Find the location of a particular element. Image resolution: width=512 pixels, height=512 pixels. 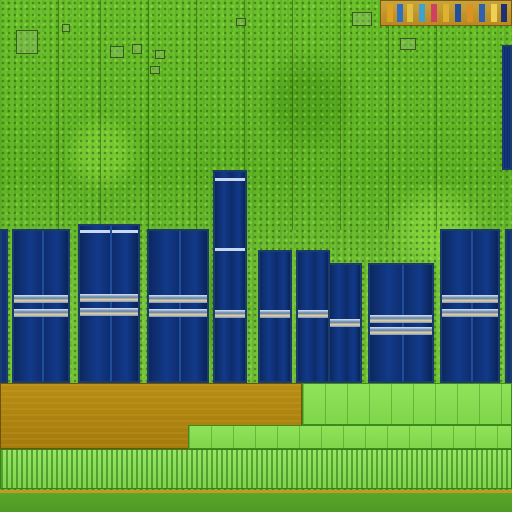

bottom-edge is located at coordinates (256, 501).